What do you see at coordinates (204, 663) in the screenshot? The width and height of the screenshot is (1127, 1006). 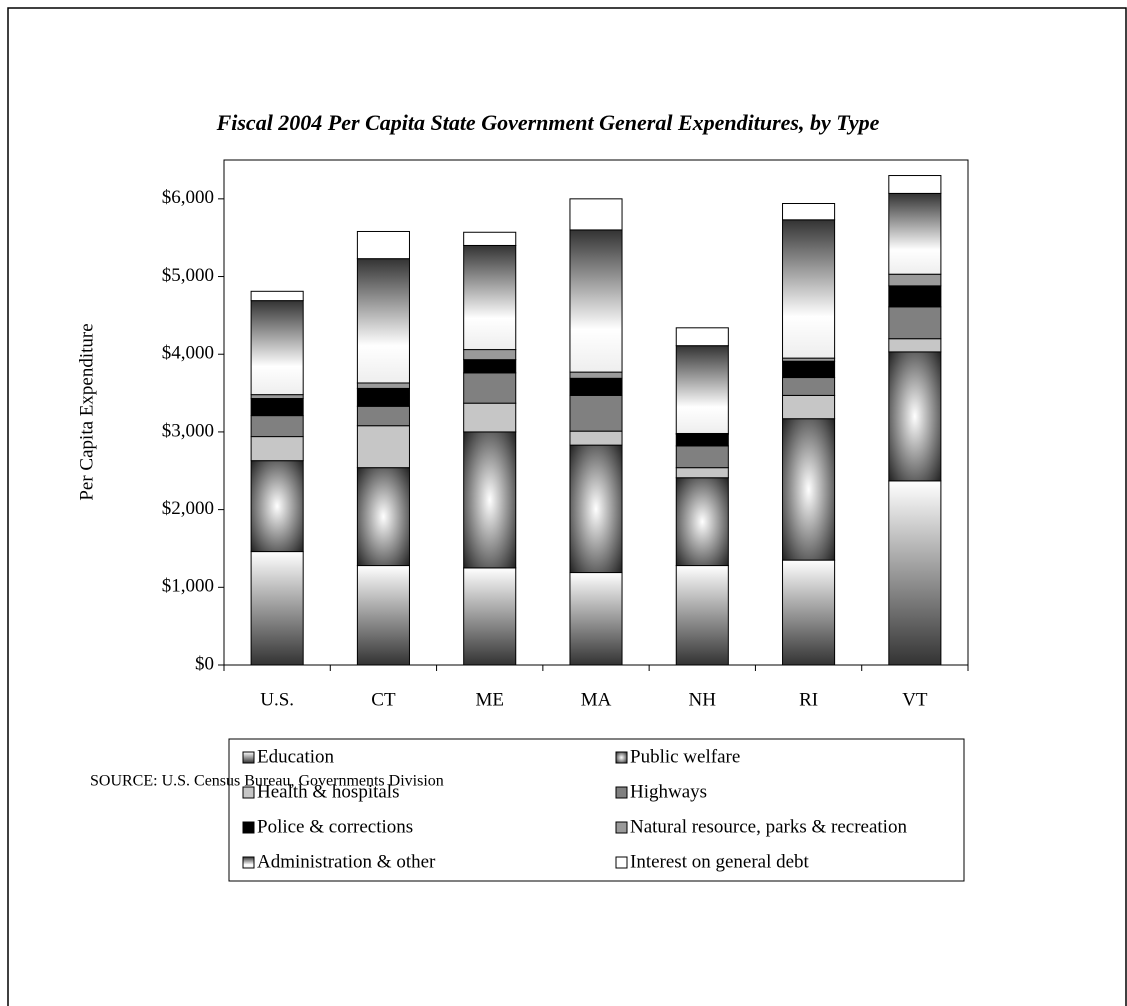 I see `y-tick-label: $0` at bounding box center [204, 663].